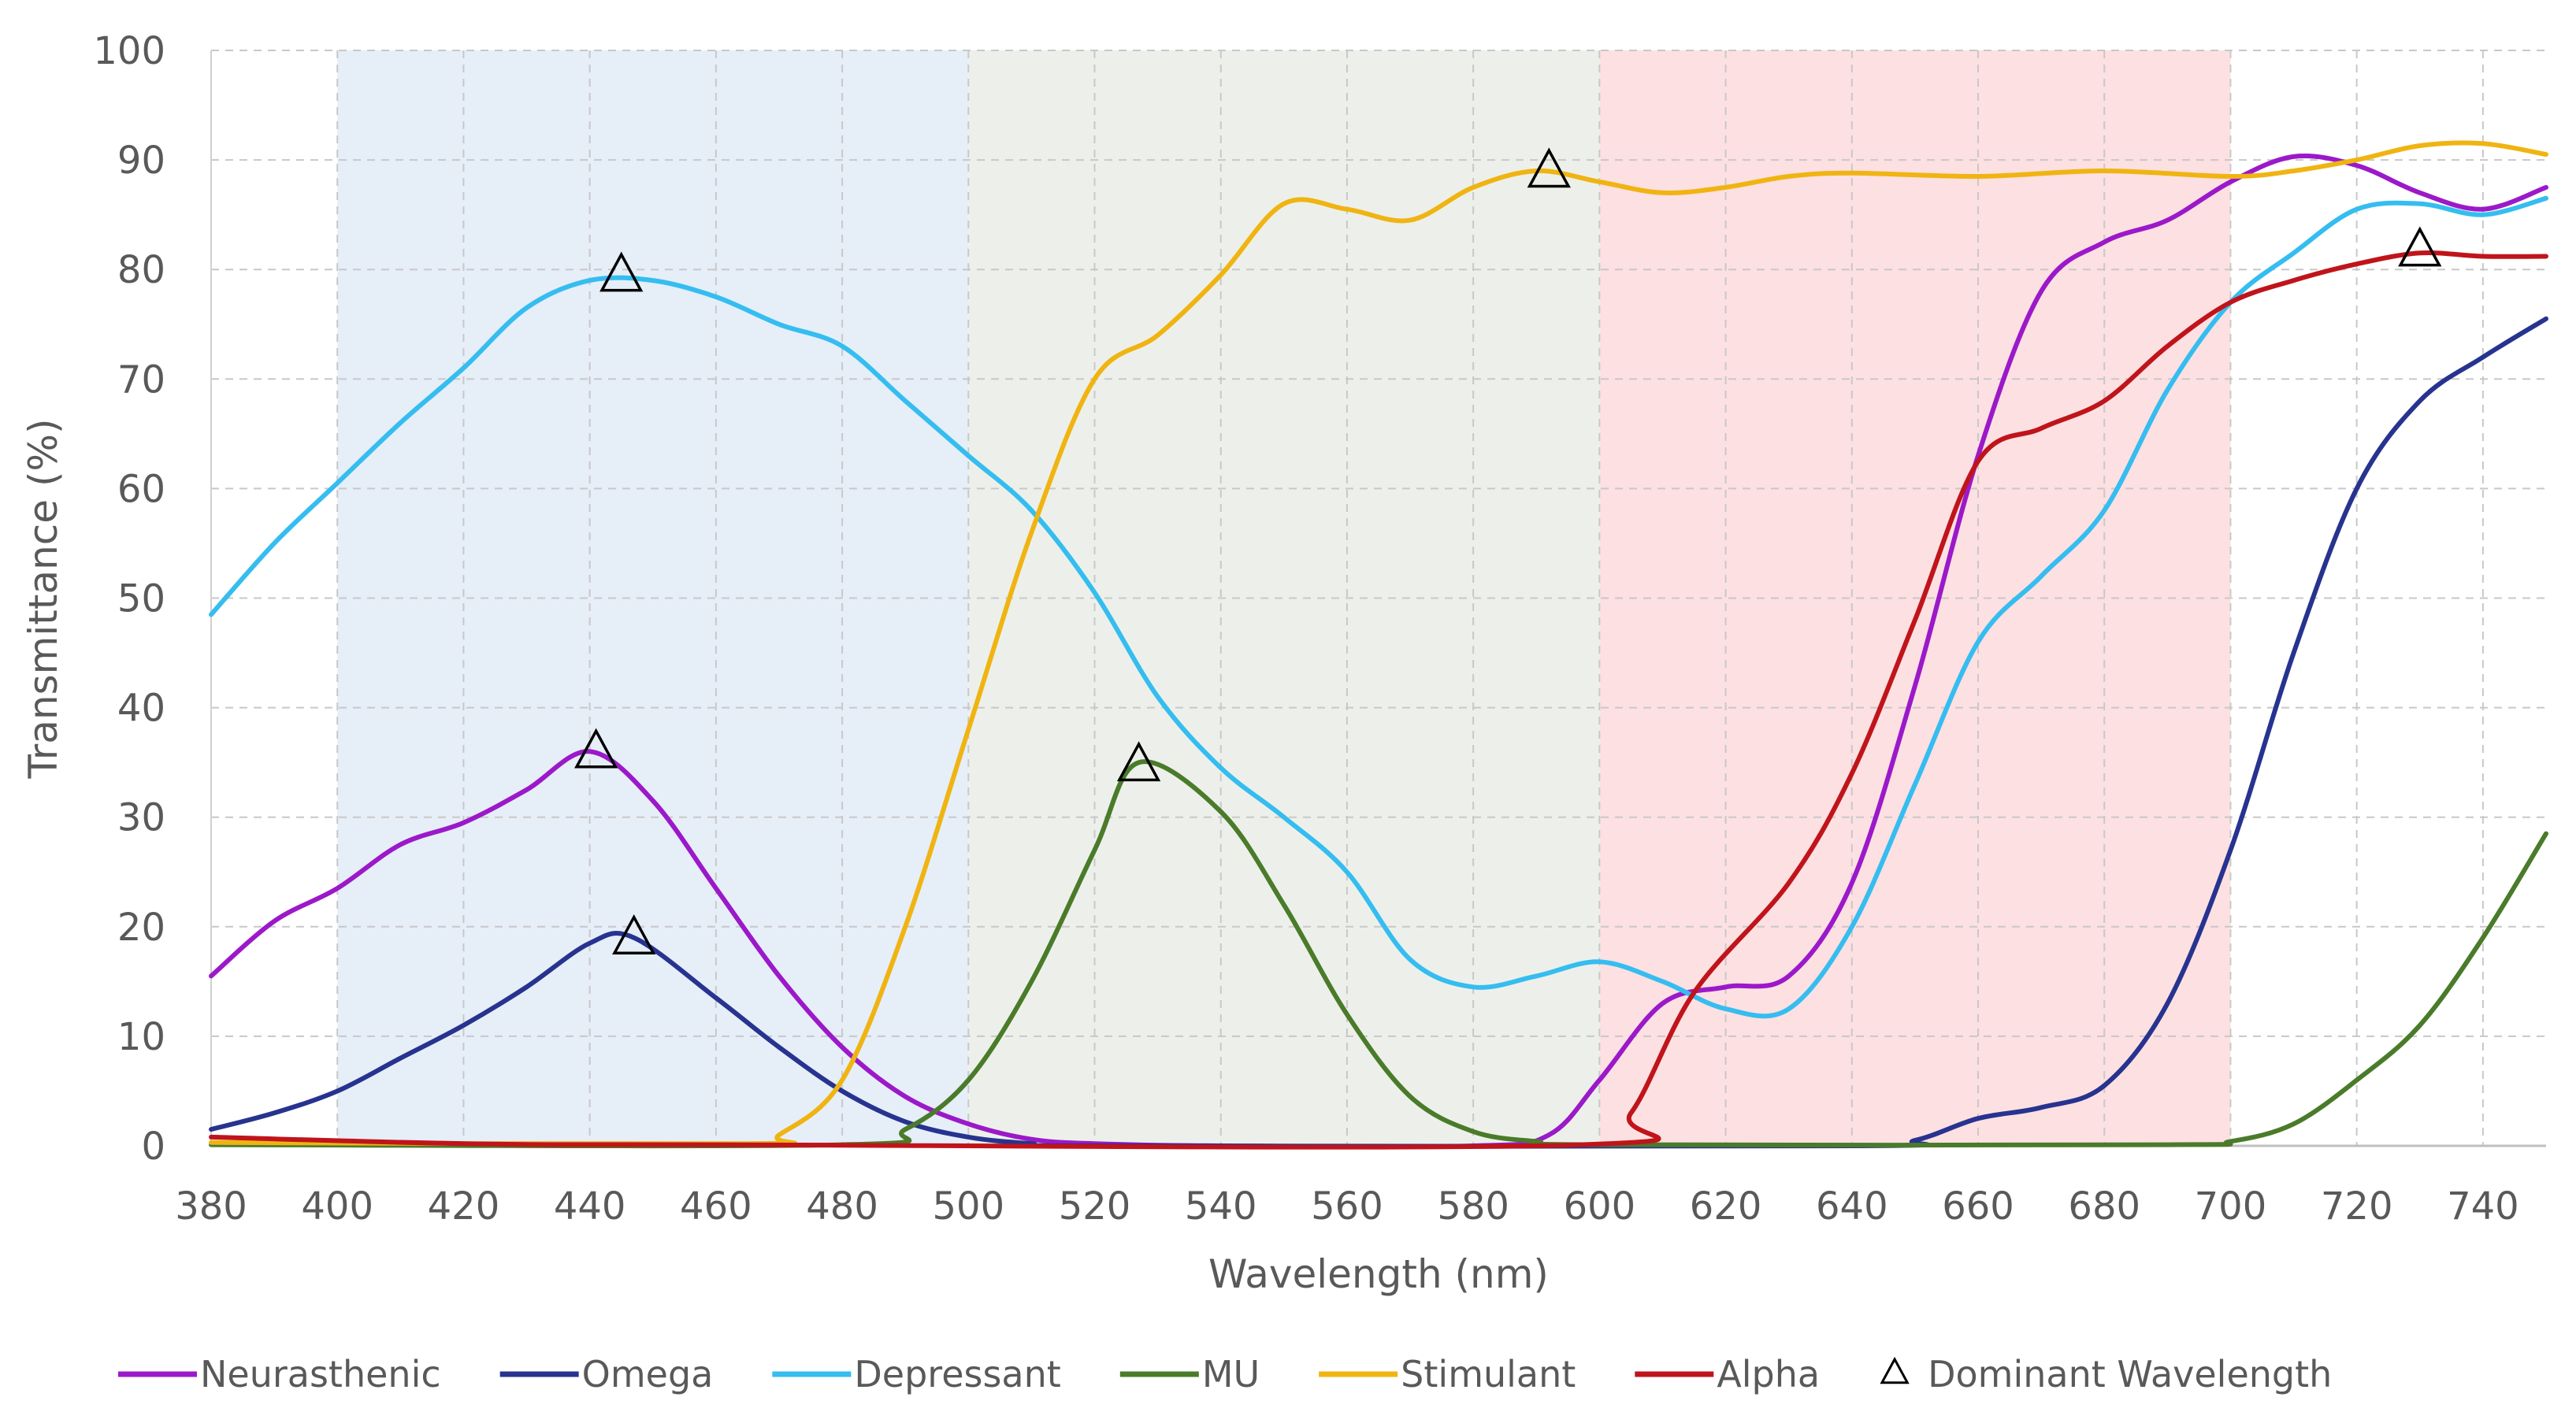 This screenshot has height=1412, width=2576. I want to click on y-tick-label: 60, so click(141, 489).